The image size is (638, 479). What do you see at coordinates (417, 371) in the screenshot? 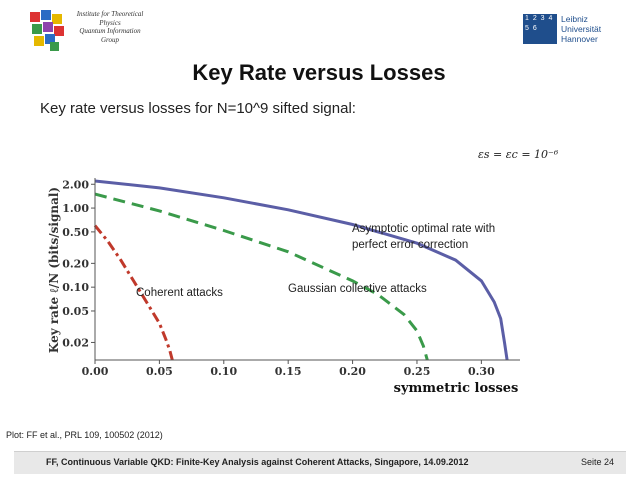
I see `x-tick-label: 0.25` at bounding box center [417, 371].